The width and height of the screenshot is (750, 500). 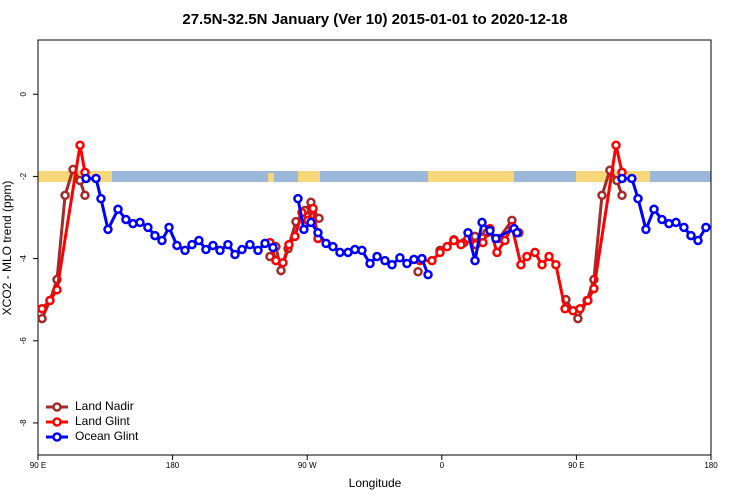 What do you see at coordinates (23, 341) in the screenshot?
I see `y-tick-label: -6` at bounding box center [23, 341].